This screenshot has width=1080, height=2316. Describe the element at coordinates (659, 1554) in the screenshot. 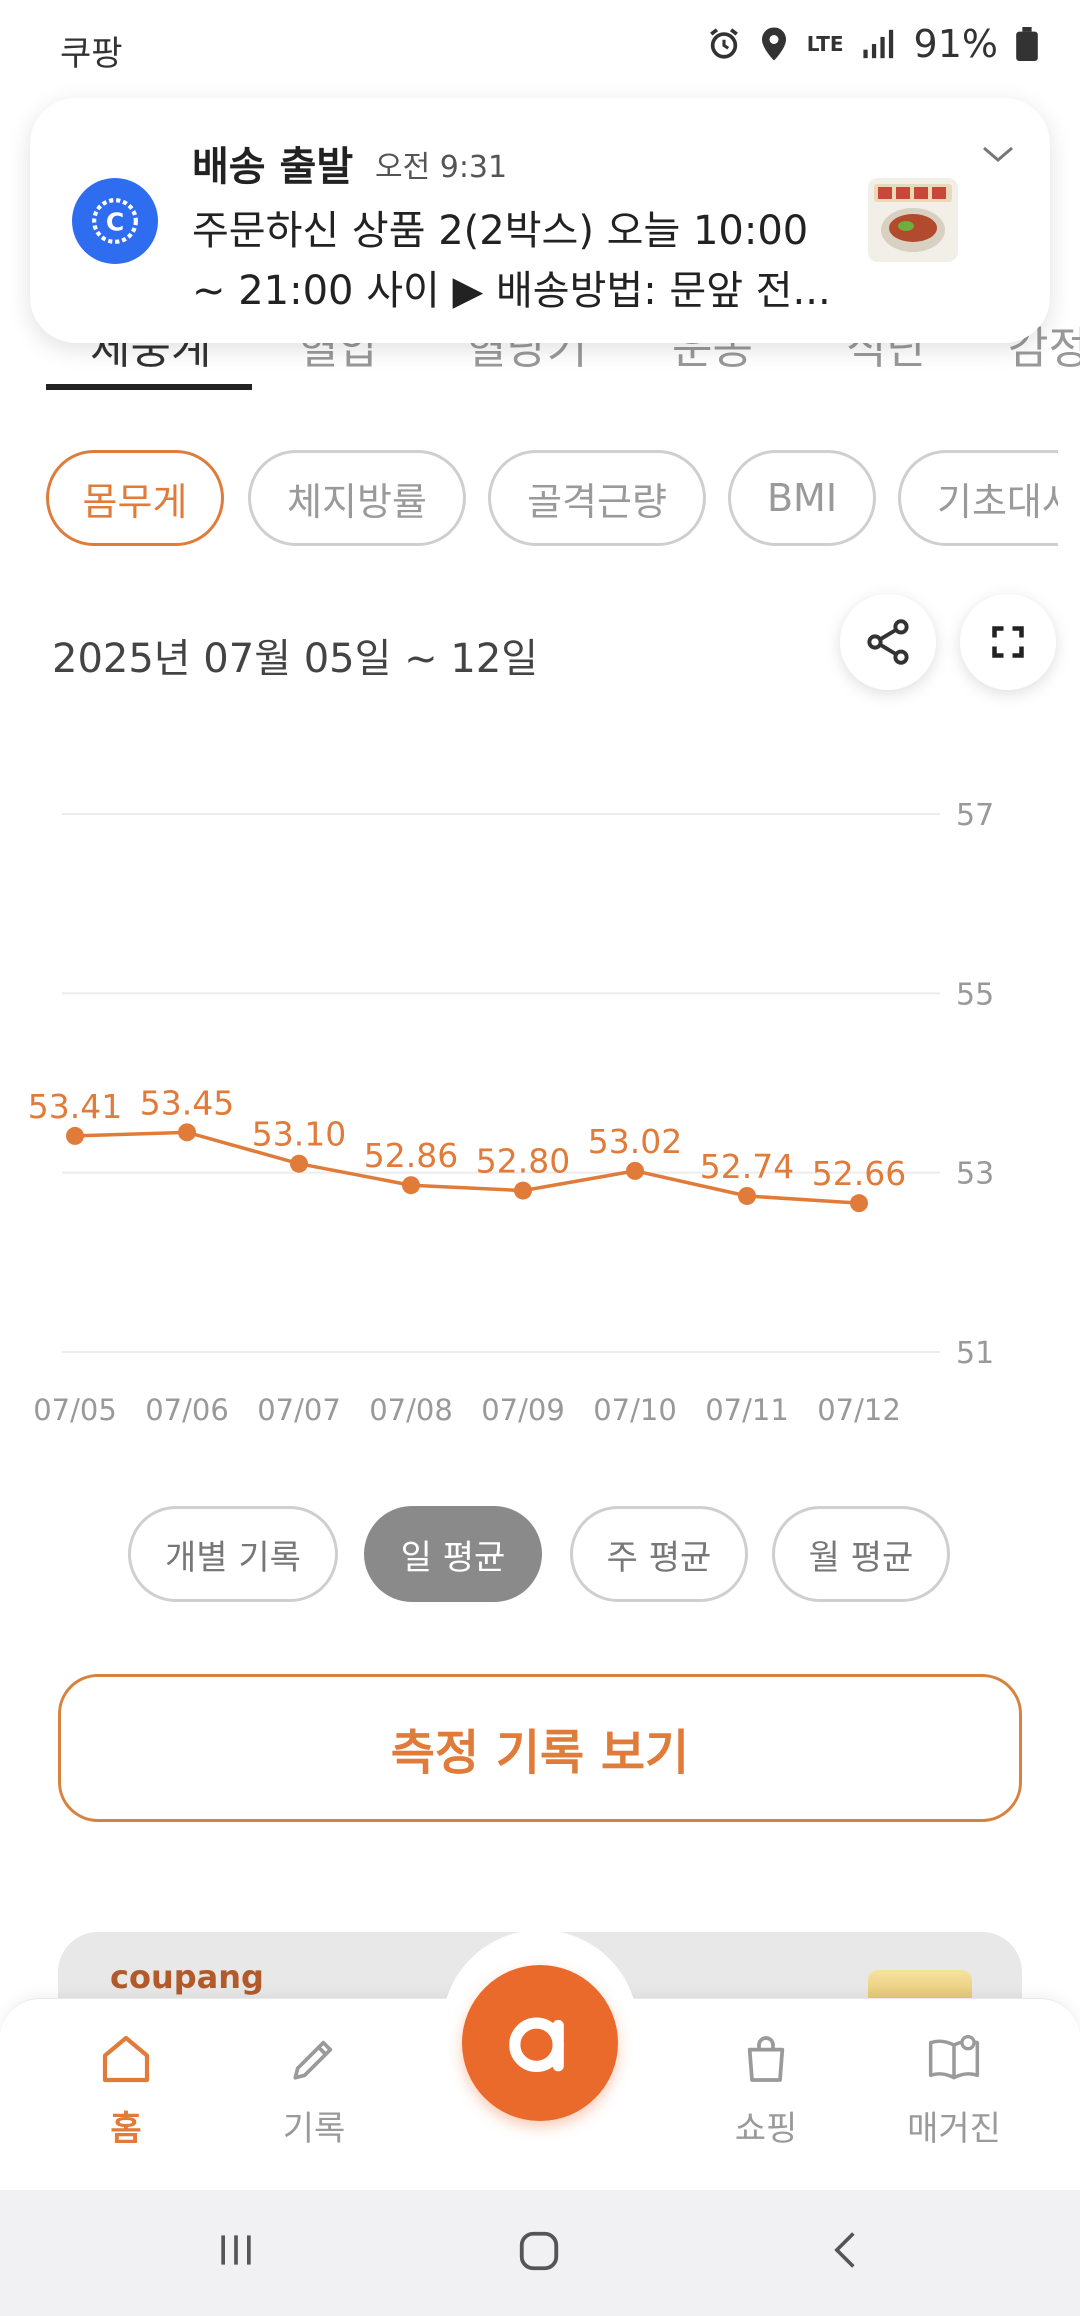

I see `agg-weekly-button: 주 평균` at that location.